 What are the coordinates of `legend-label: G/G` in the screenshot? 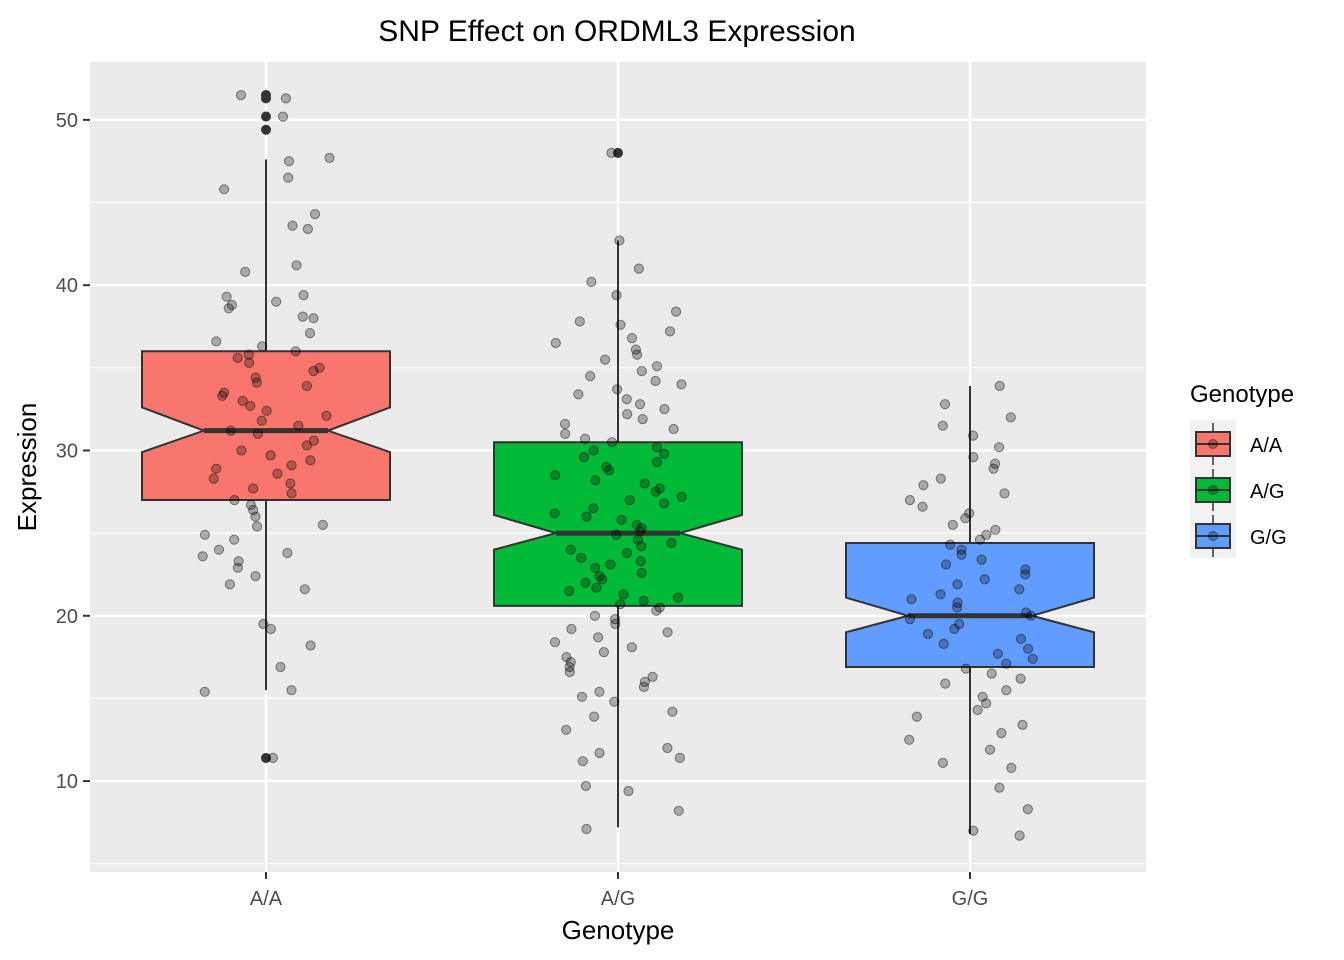 It's located at (1268, 538).